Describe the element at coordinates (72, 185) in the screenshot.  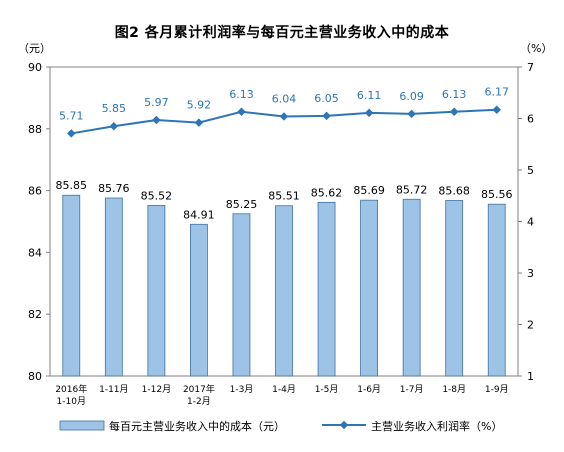
I see `bar-value-label: 85.85` at that location.